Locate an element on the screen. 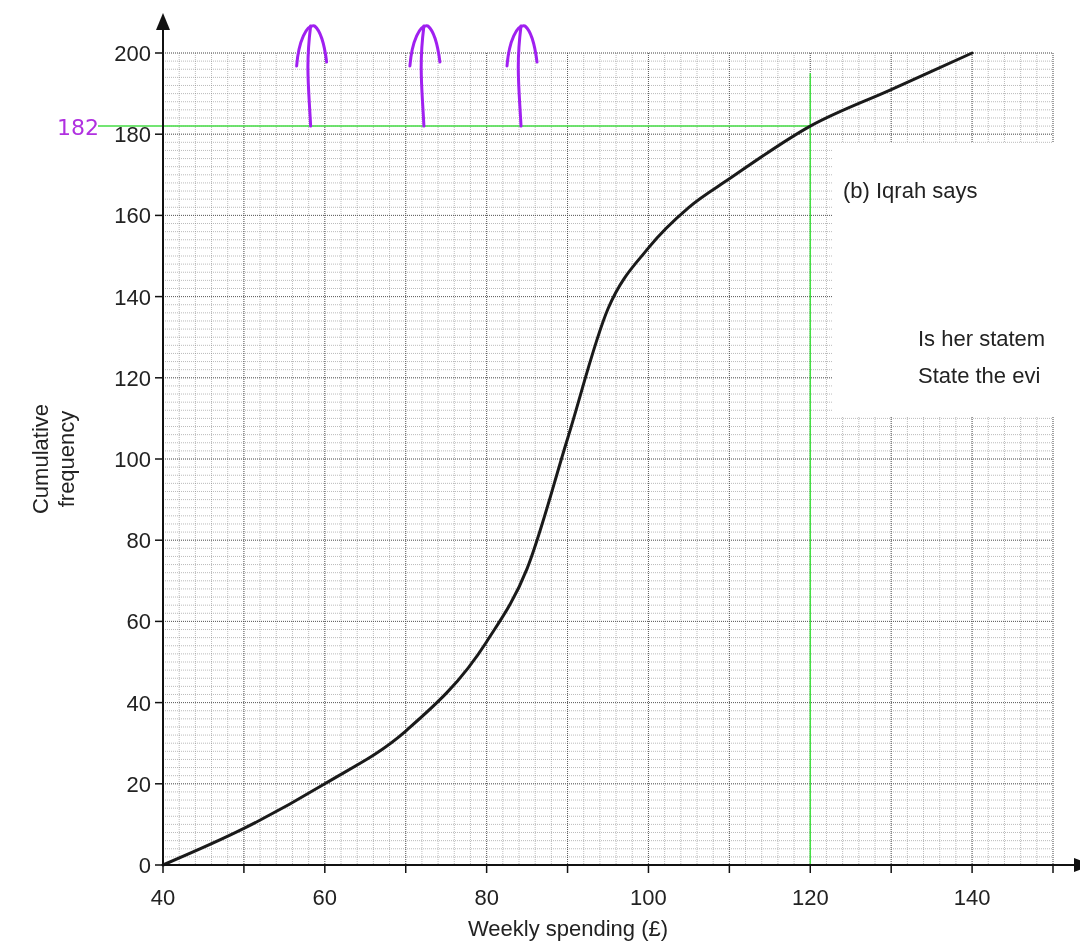 This screenshot has width=1088, height=951. x-axis-title: Weekly spending (£) is located at coordinates (568, 928).